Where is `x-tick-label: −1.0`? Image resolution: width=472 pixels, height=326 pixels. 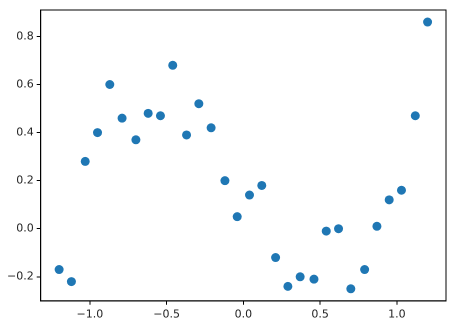 x-tick-label: −1.0 is located at coordinates (90, 313).